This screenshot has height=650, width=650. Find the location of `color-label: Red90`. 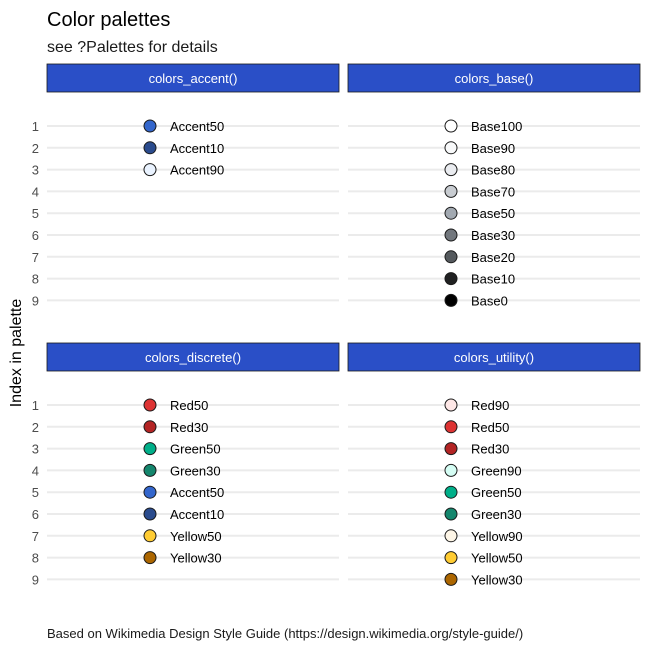

color-label: Red90 is located at coordinates (490, 405).